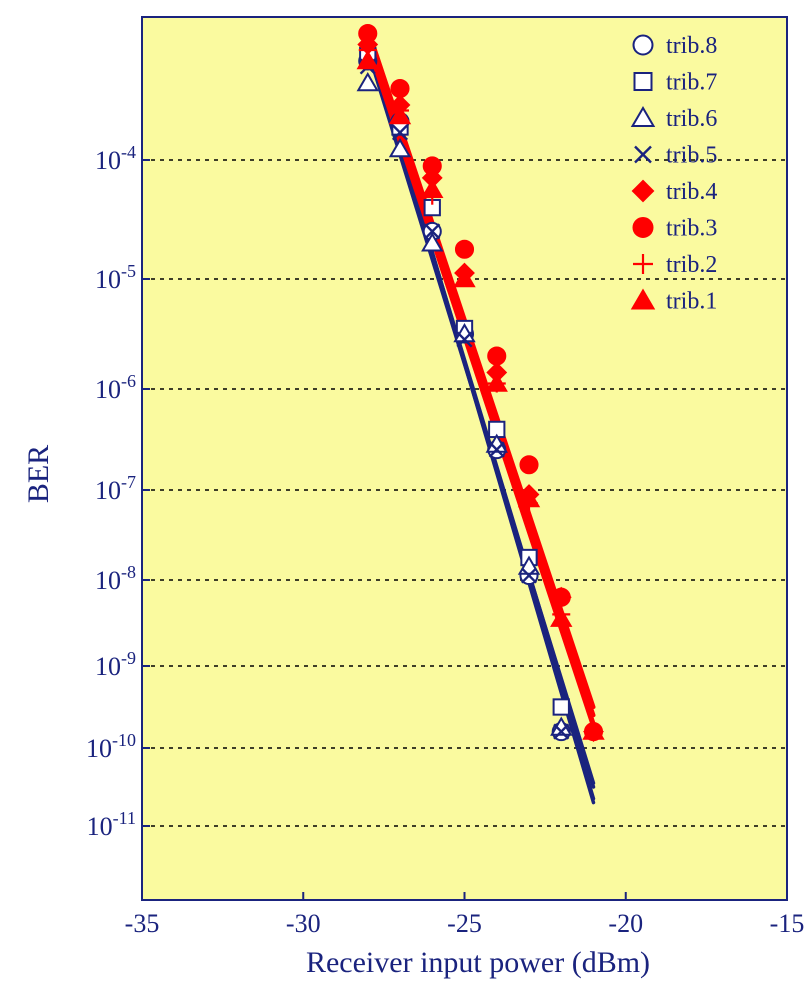 This screenshot has height=992, width=810. I want to click on legend-marker-trib.4, so click(643, 191).